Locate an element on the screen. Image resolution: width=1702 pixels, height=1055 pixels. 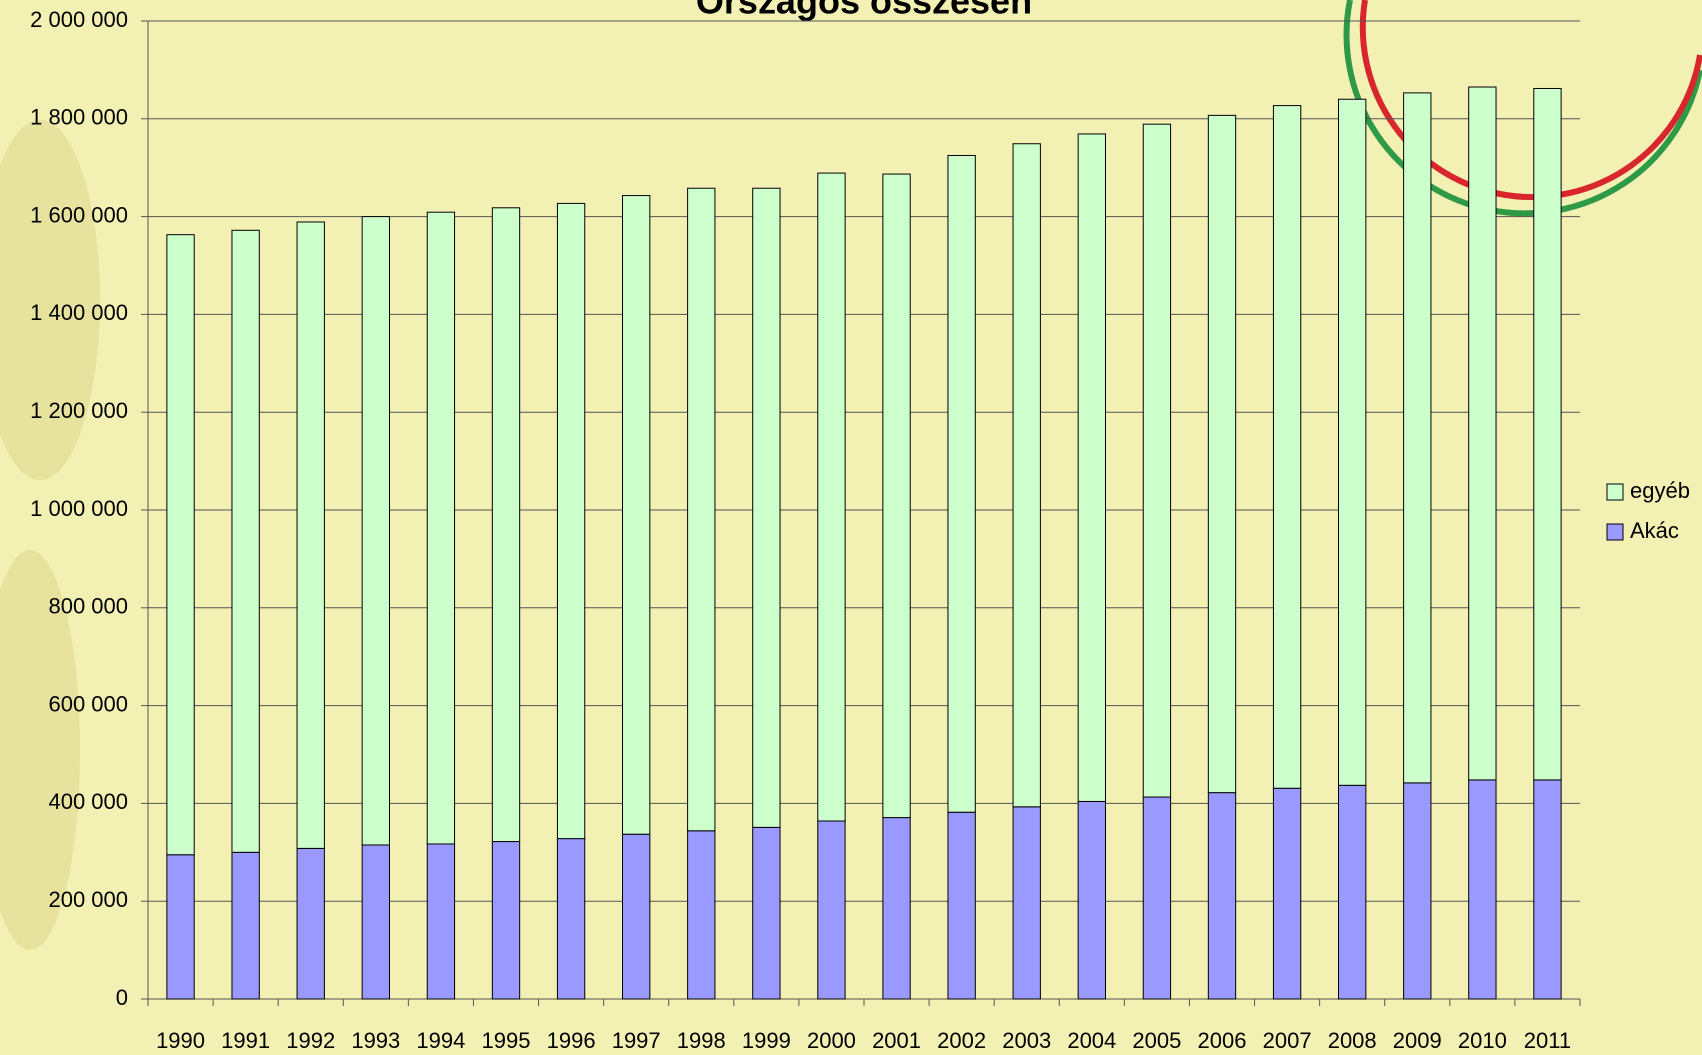
x-tick-label: 2002 is located at coordinates (961, 1040).